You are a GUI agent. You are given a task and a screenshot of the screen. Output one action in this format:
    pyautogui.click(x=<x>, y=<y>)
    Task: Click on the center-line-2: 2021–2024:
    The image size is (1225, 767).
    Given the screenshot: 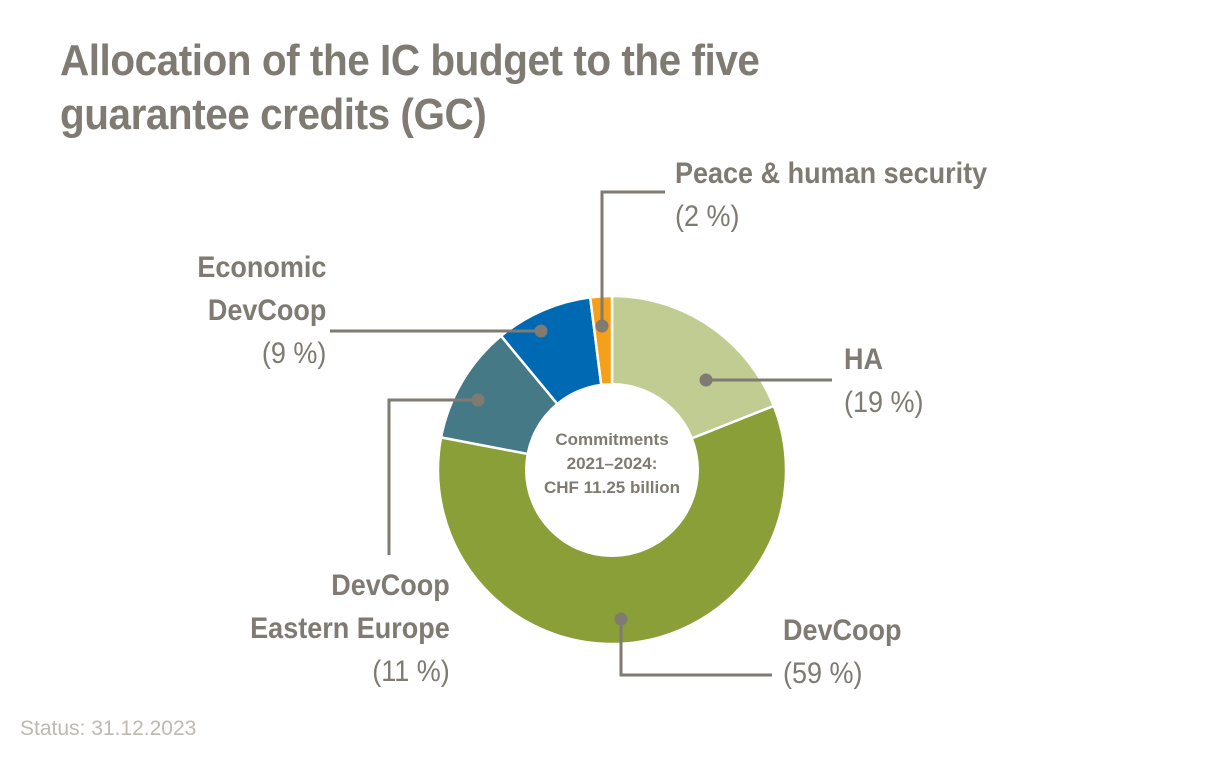 What is the action you would take?
    pyautogui.click(x=612, y=463)
    